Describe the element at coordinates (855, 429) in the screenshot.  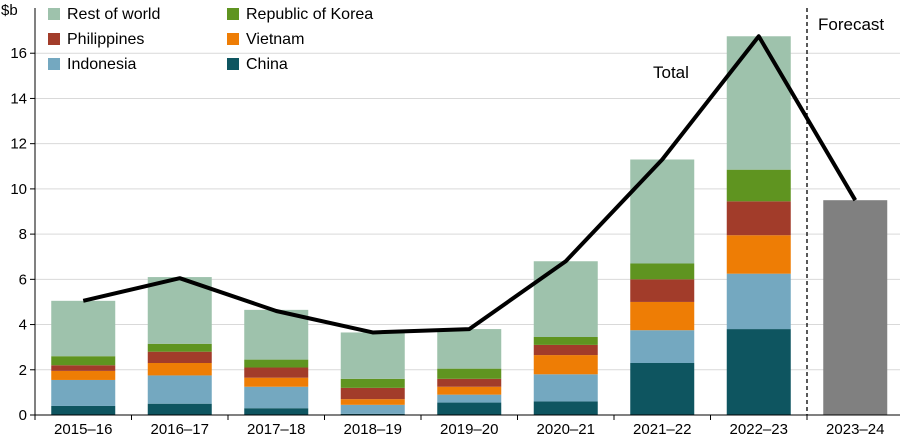
I see `x-tick-label: 2023–24` at that location.